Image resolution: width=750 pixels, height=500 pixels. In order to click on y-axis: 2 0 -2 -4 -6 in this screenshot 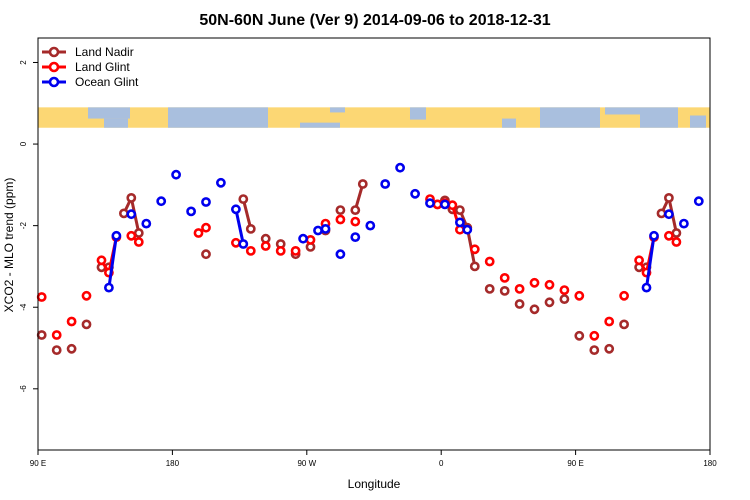, I will do `click(28, 226)`.